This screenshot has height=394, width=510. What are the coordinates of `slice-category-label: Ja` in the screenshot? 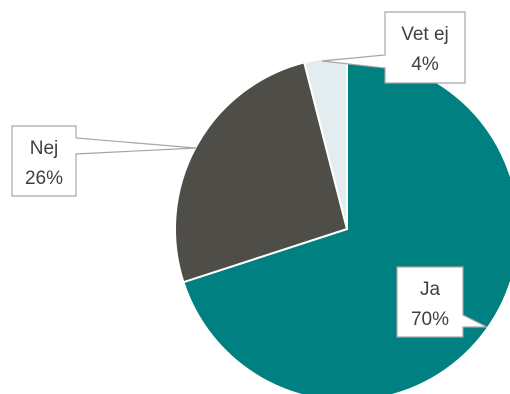 It's located at (430, 289).